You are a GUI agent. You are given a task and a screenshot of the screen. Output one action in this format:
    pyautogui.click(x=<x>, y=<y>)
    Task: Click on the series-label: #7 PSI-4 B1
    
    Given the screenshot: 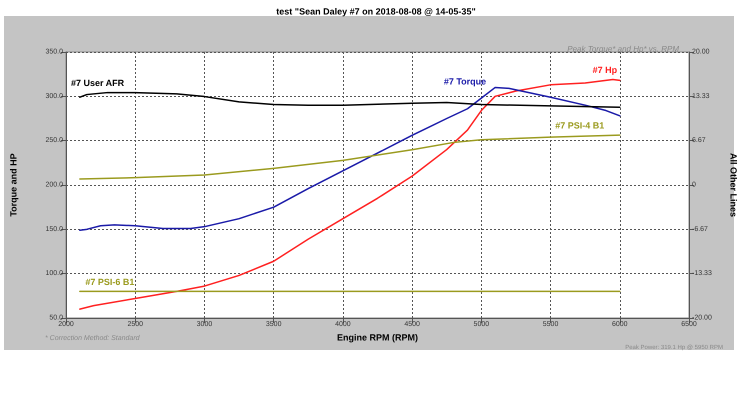 What is the action you would take?
    pyautogui.click(x=579, y=125)
    